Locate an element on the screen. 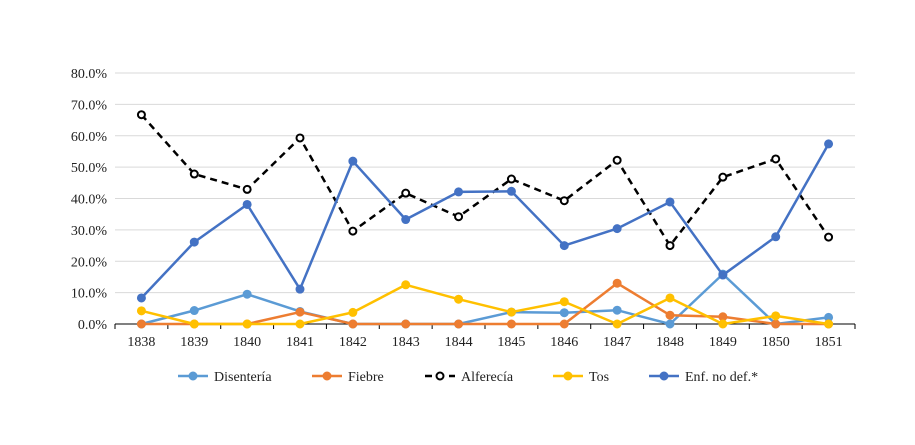  y-tick-label: 70.0% is located at coordinates (89, 105).